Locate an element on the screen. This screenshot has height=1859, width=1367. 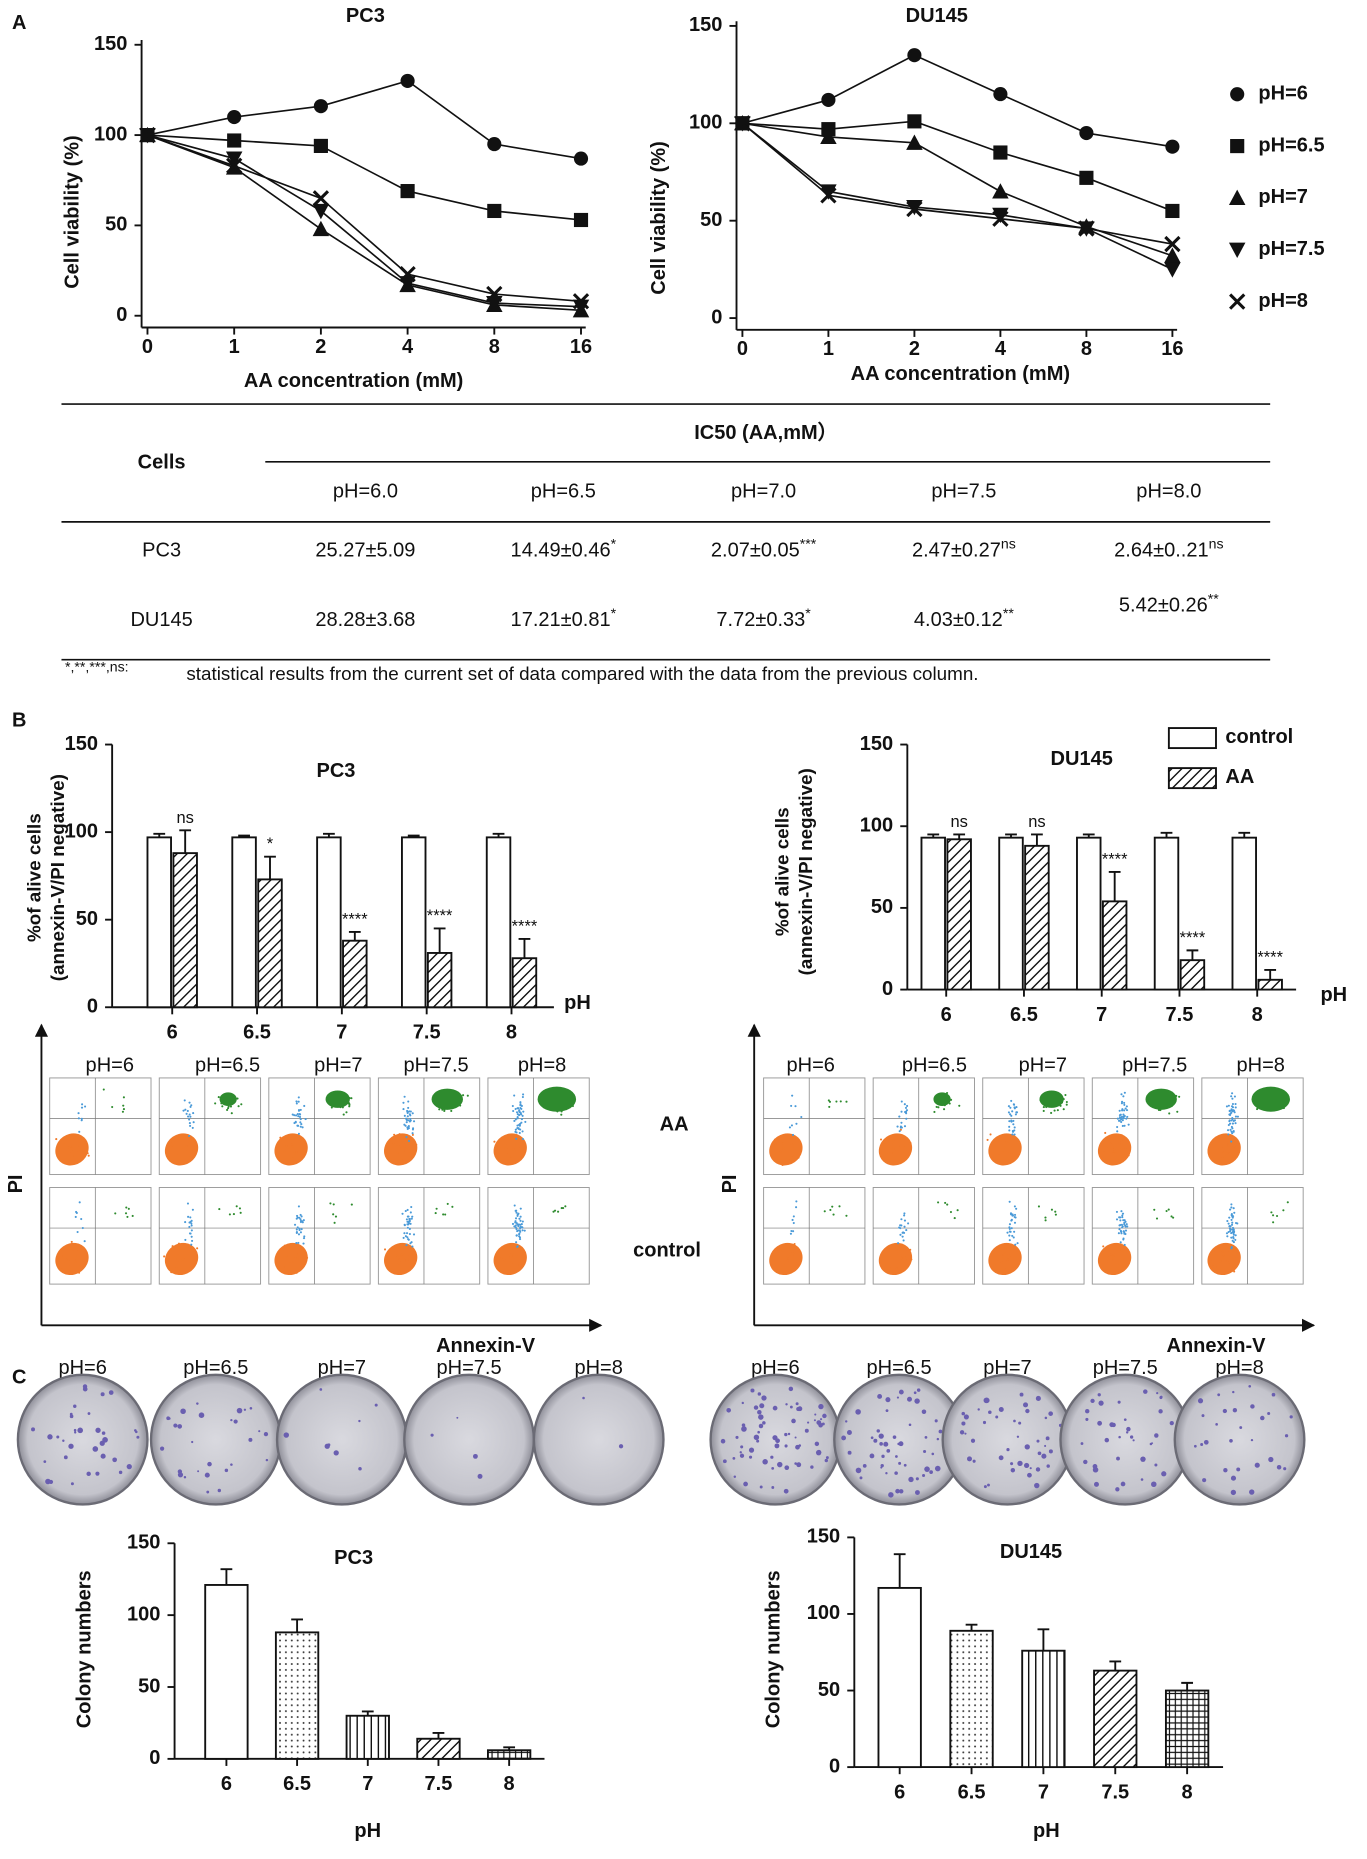
table-cell: 2.64±0..21ns is located at coordinates (1168, 548).